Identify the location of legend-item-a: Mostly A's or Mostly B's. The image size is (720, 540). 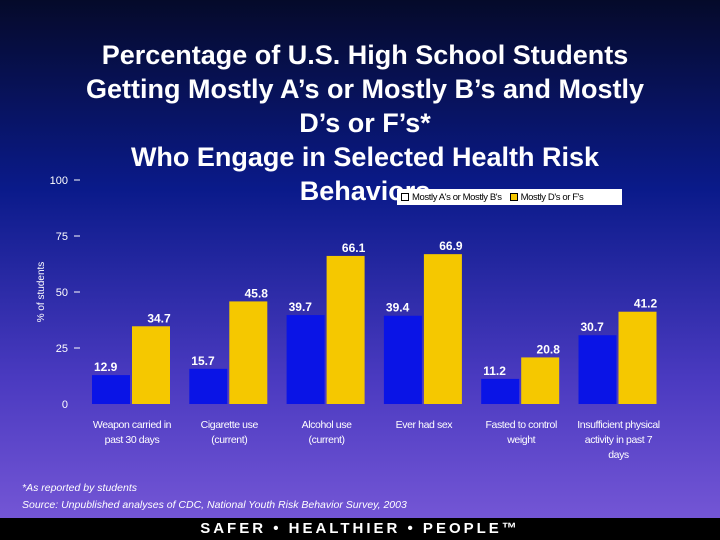
(451, 197).